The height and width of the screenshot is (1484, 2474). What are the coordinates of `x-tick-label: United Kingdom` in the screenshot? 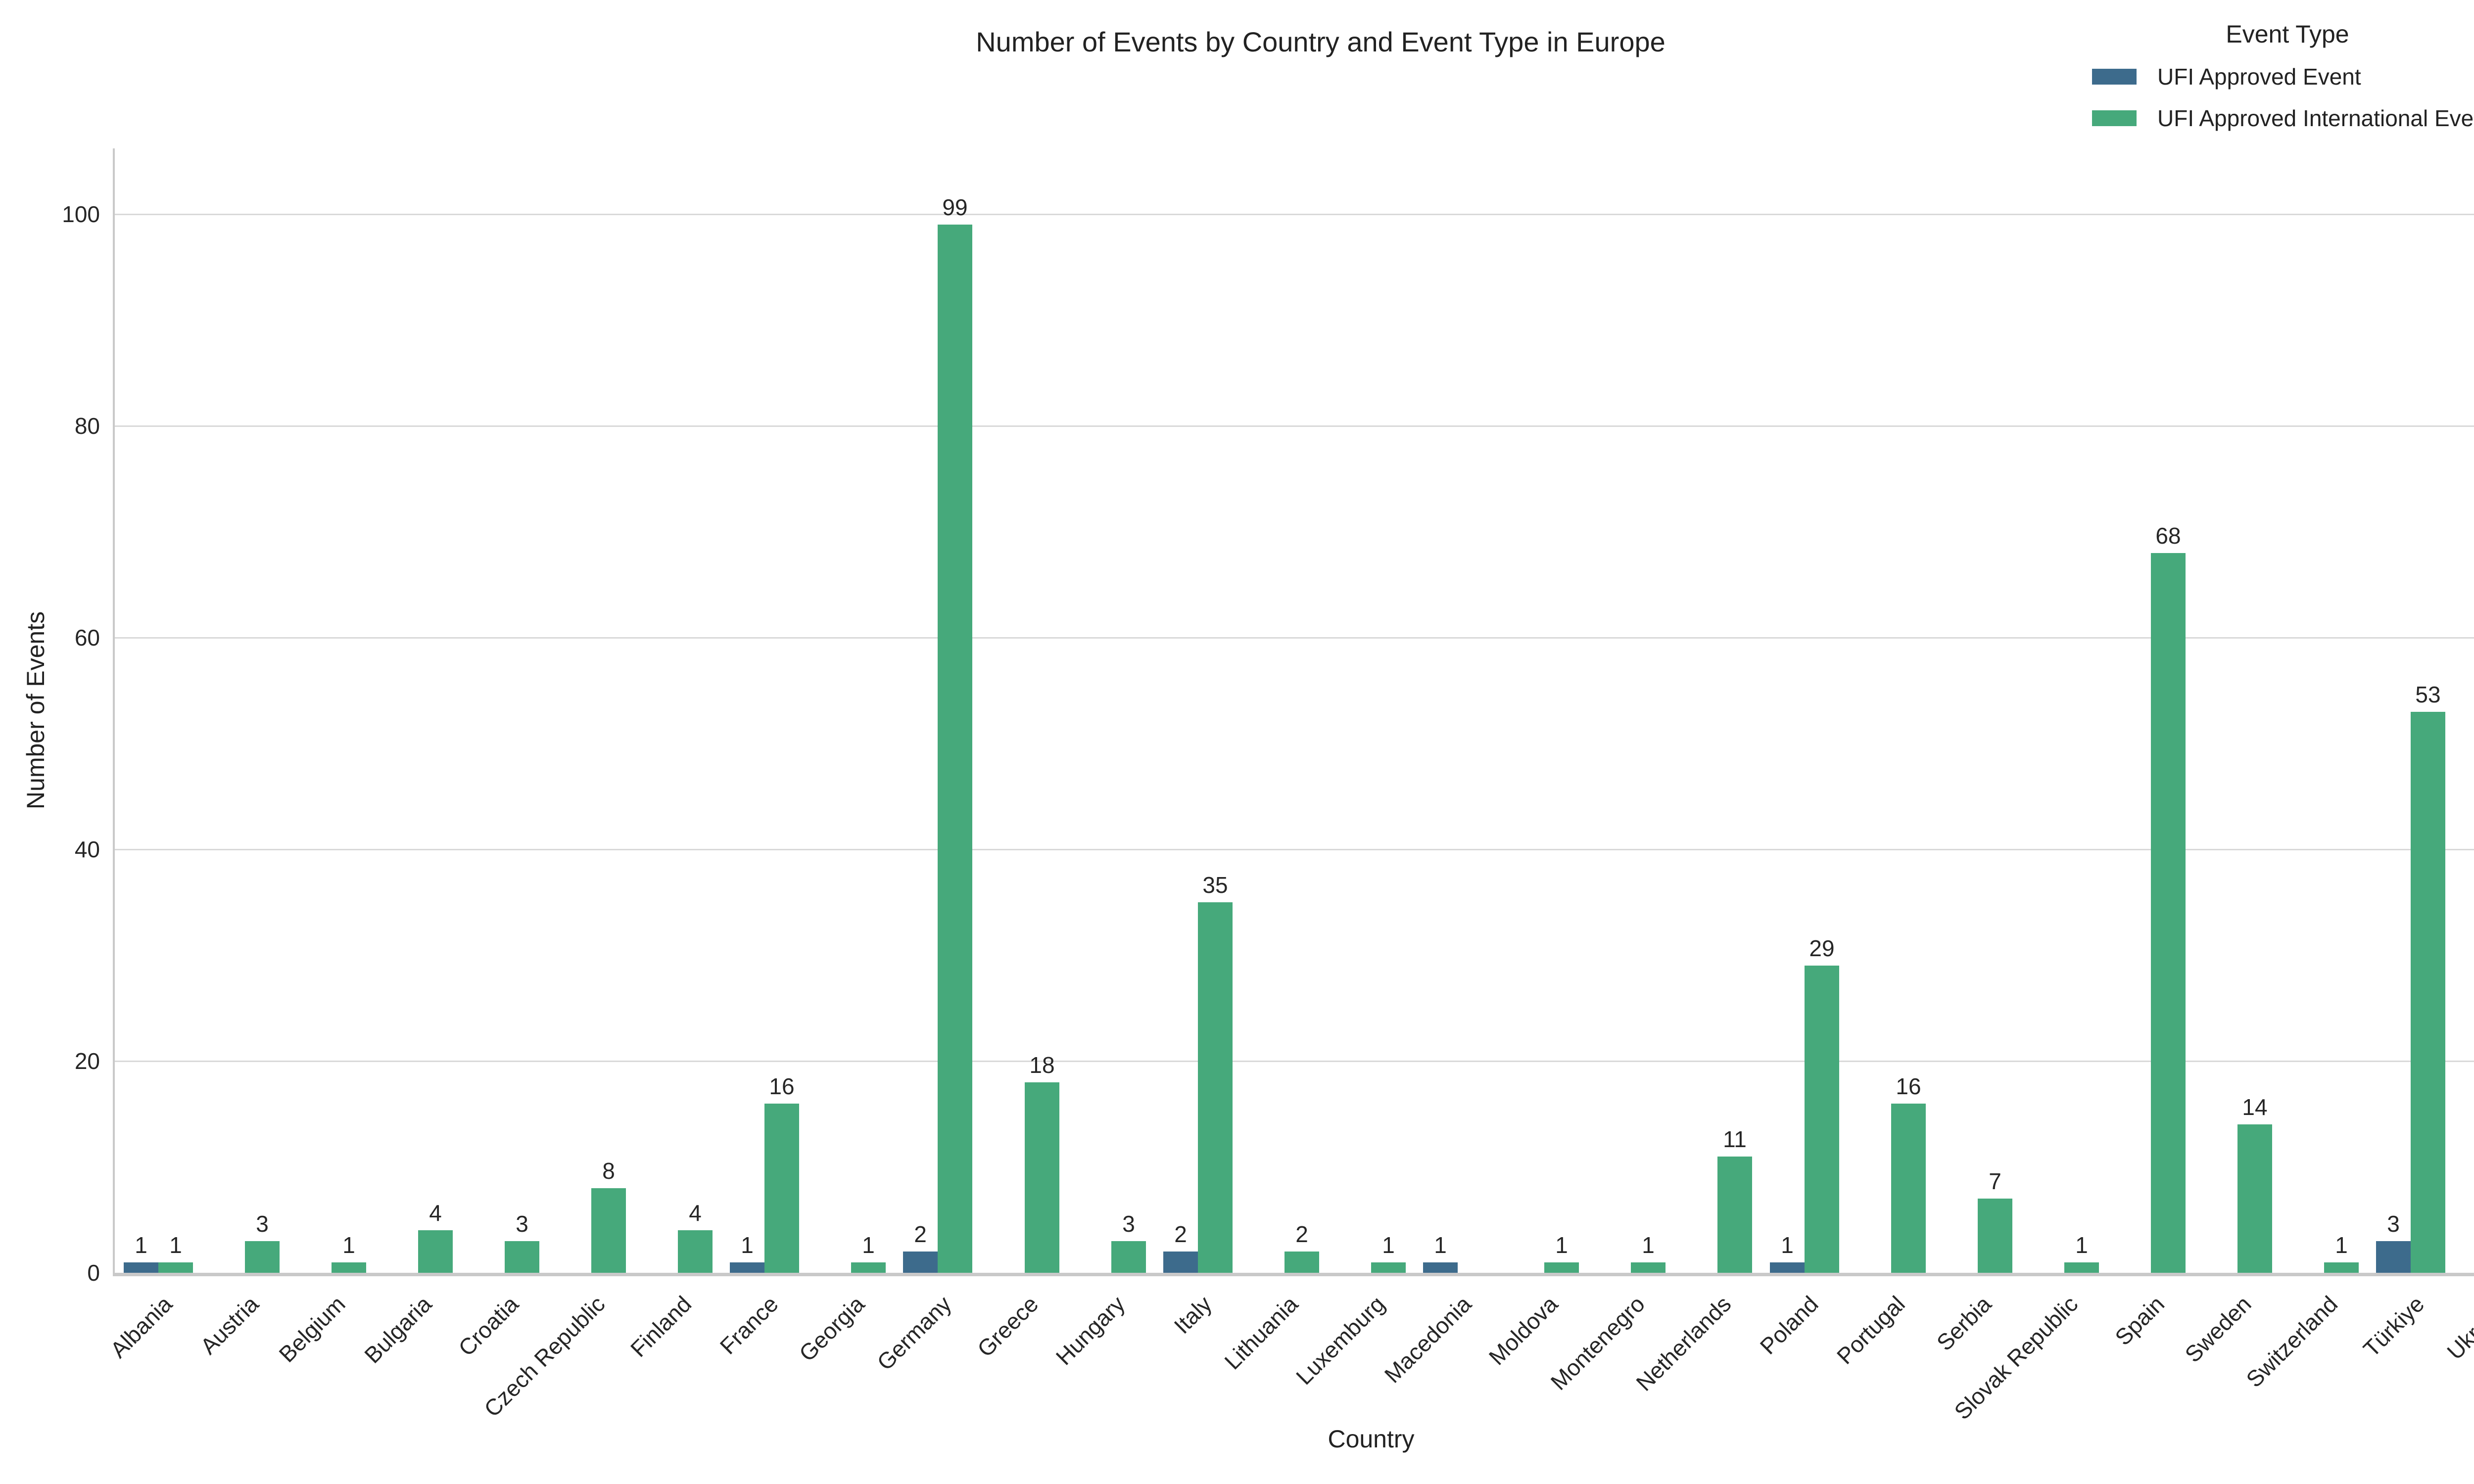 It's located at (2472, 1357).